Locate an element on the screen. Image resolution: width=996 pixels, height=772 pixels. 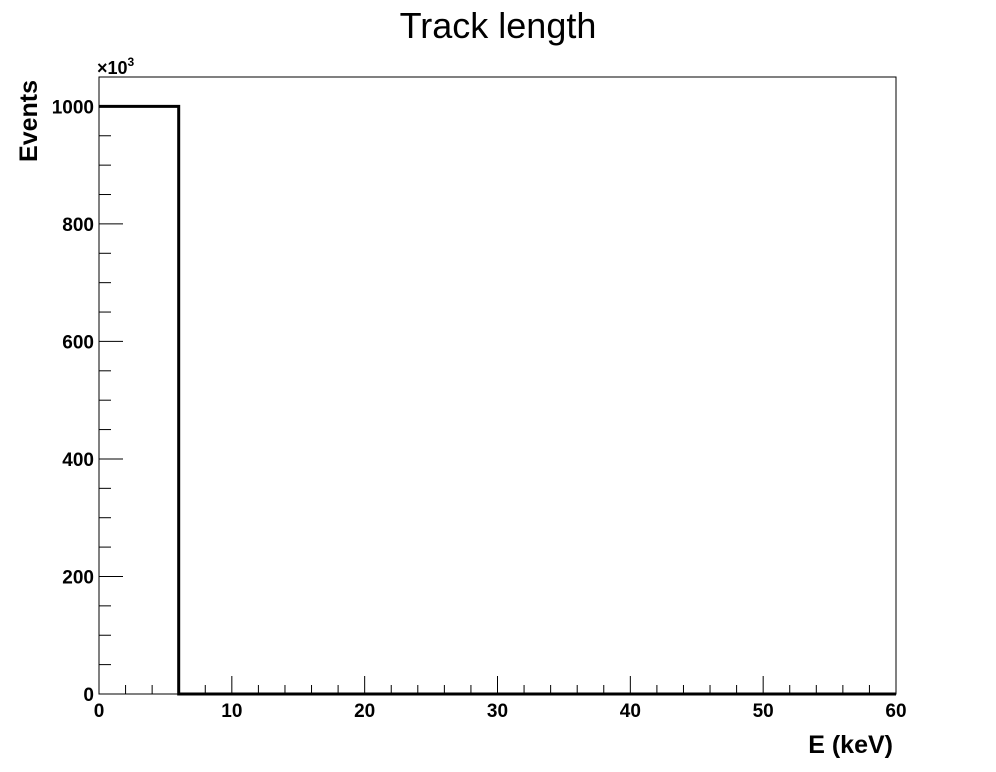
y-tick-label: 600 is located at coordinates (78, 342).